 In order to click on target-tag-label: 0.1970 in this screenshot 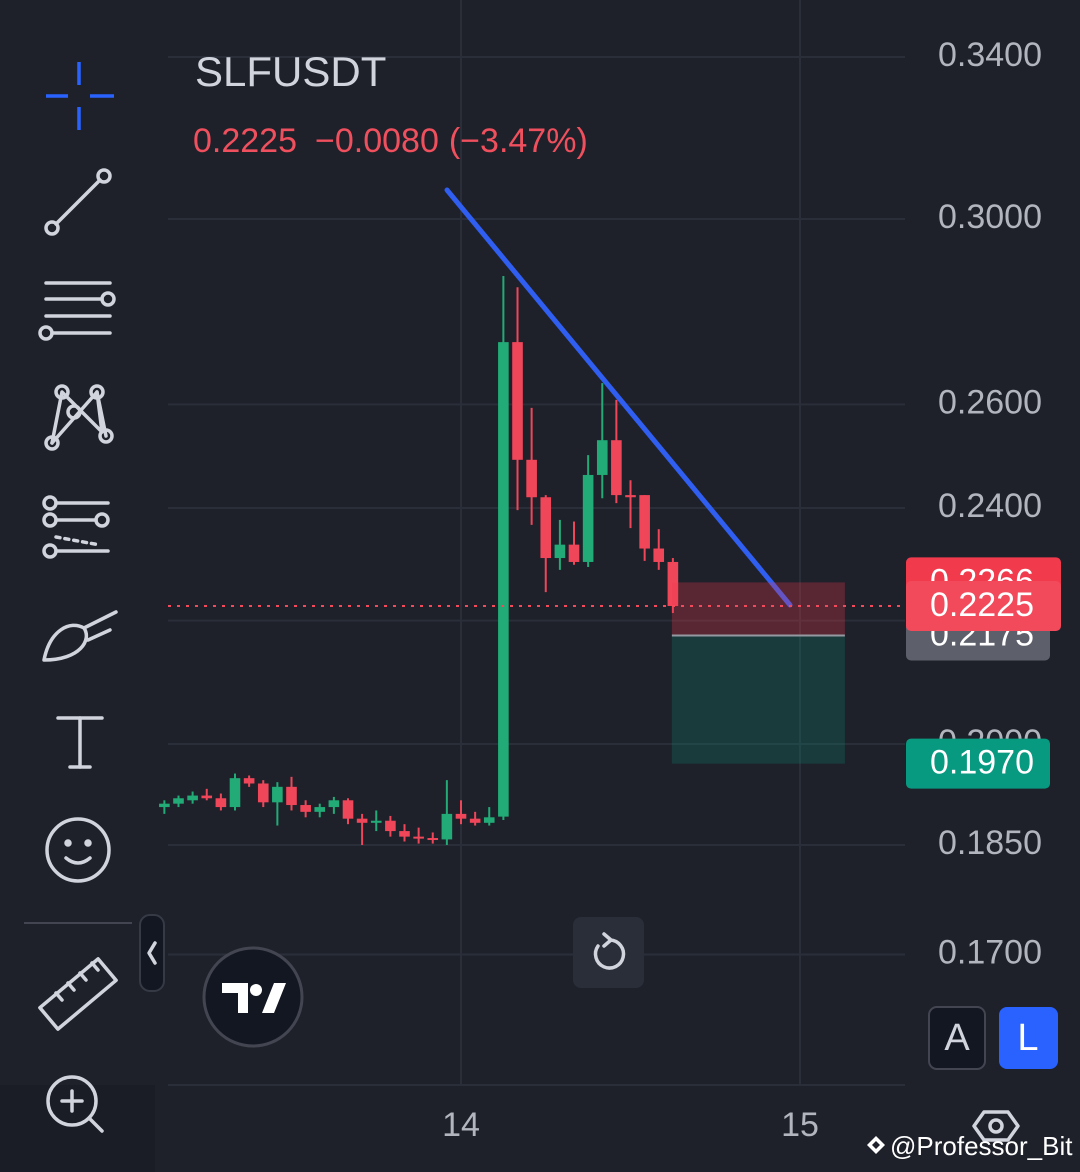, I will do `click(982, 763)`.